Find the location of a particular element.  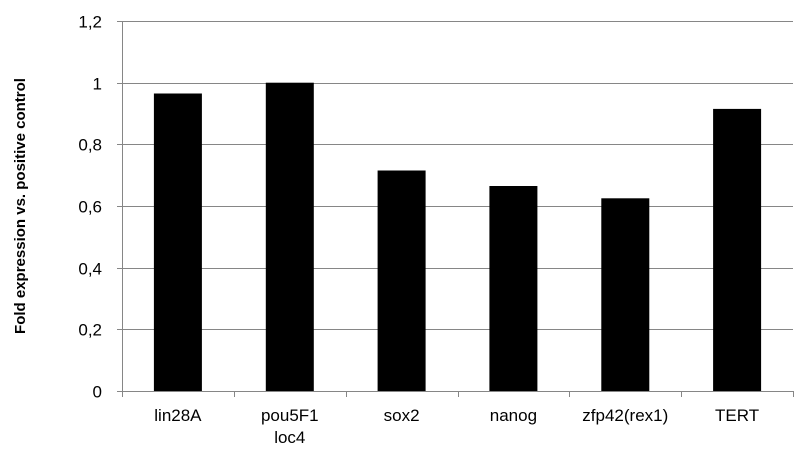

x-tick-label: nanog is located at coordinates (513, 415).